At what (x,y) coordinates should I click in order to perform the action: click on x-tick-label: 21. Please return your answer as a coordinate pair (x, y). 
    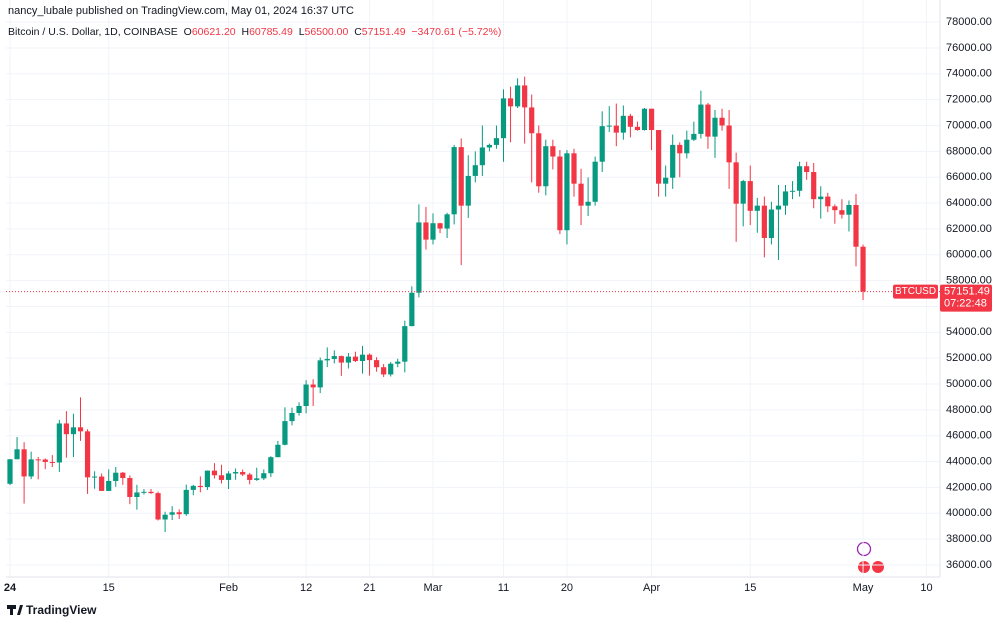
    Looking at the image, I should click on (369, 588).